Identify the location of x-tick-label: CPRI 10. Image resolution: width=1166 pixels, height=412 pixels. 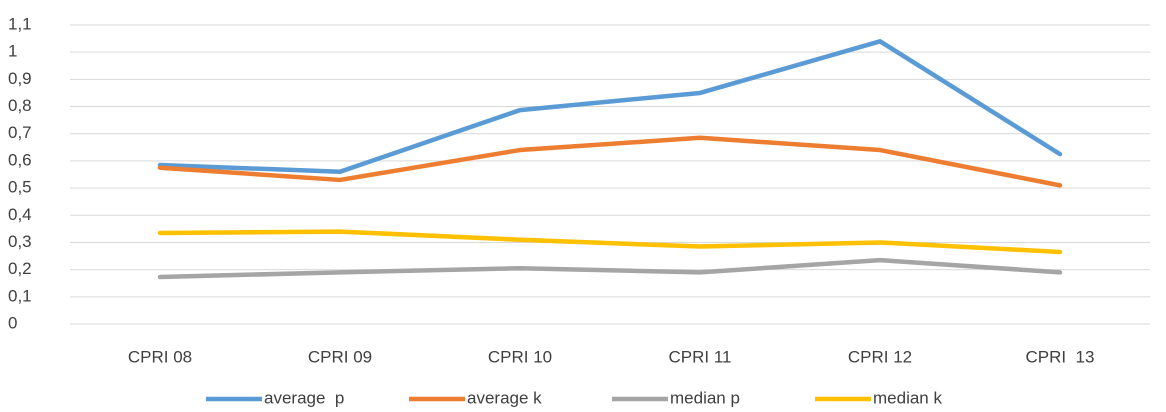
(520, 356).